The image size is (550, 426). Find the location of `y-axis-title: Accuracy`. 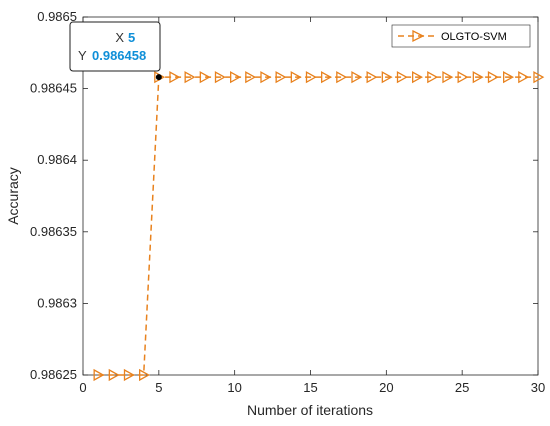

y-axis-title: Accuracy is located at coordinates (13, 196).